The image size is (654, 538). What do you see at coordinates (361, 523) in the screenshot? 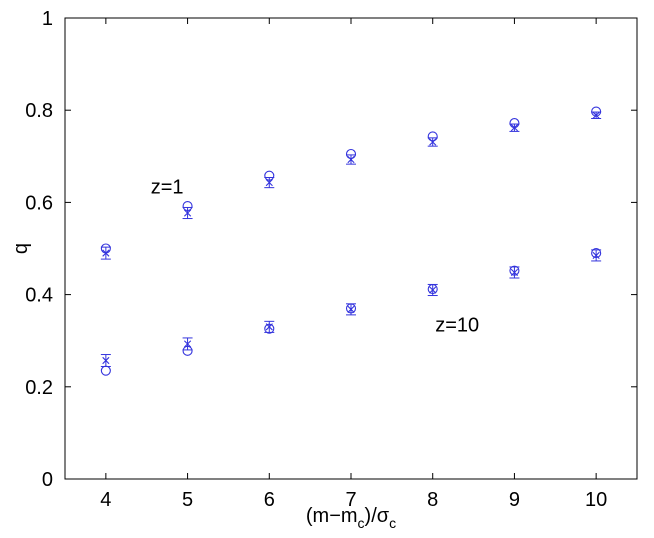
I see `x-axis-label-sub1: c` at bounding box center [361, 523].